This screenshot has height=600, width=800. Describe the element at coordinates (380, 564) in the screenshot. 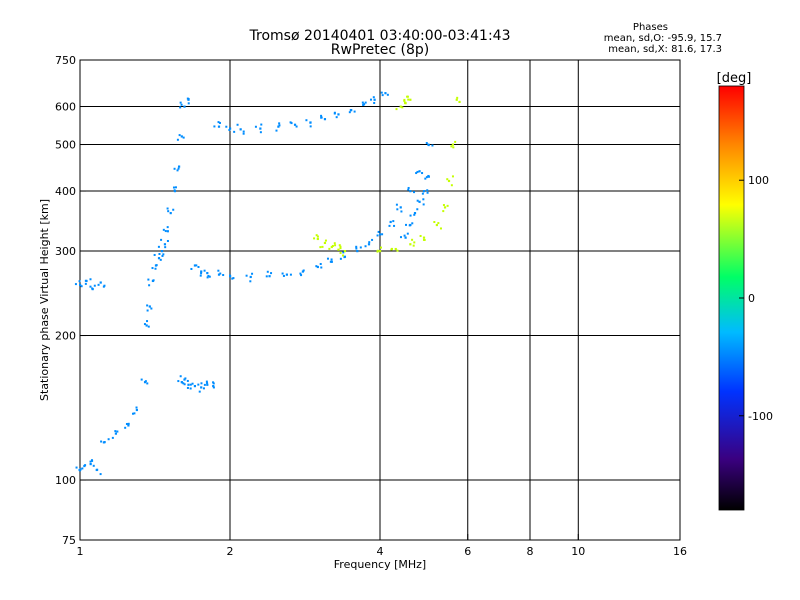

I see `x-axis-label: Frequency [MHz]` at that location.